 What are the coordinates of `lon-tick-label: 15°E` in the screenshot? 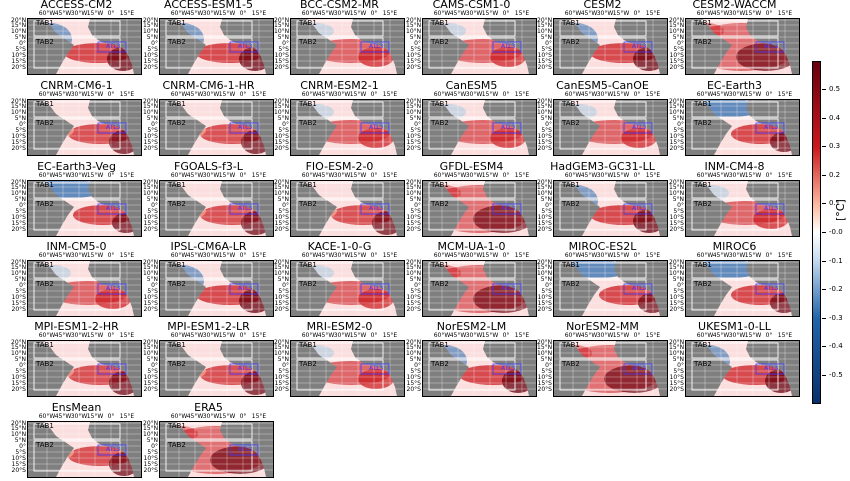 It's located at (785, 175).